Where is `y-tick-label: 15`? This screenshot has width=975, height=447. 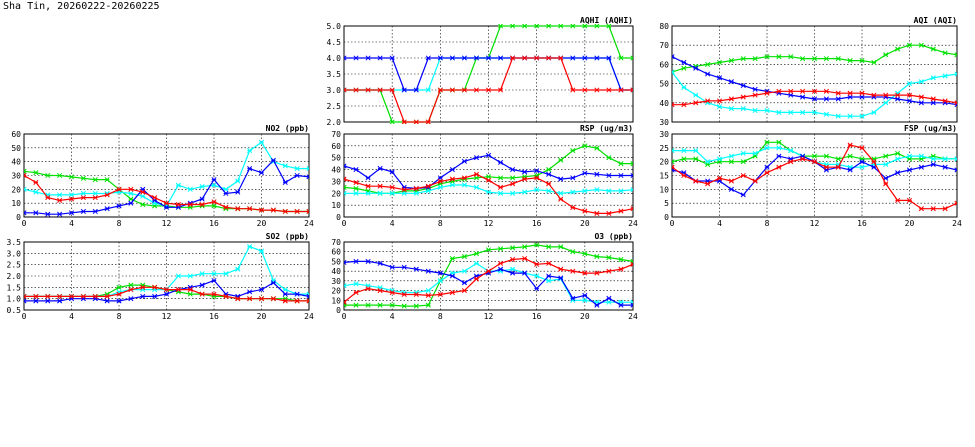 y-tick-label: 15 is located at coordinates (664, 176).